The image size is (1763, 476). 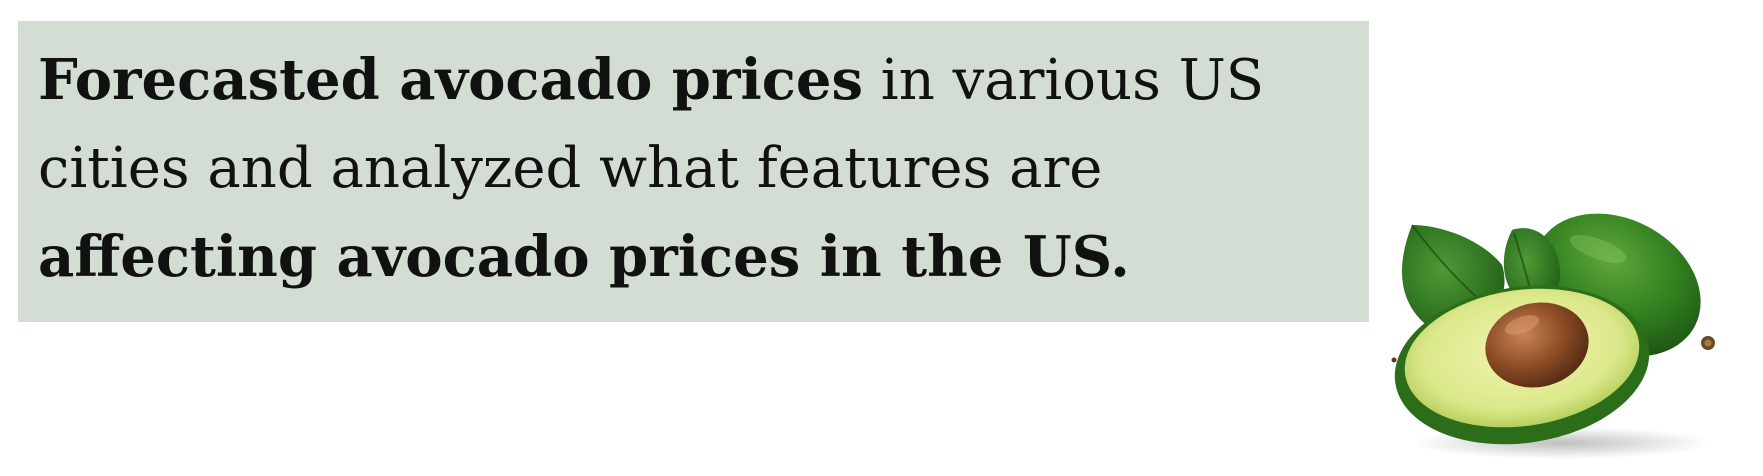 What do you see at coordinates (1553, 336) in the screenshot?
I see `avocado-icon` at bounding box center [1553, 336].